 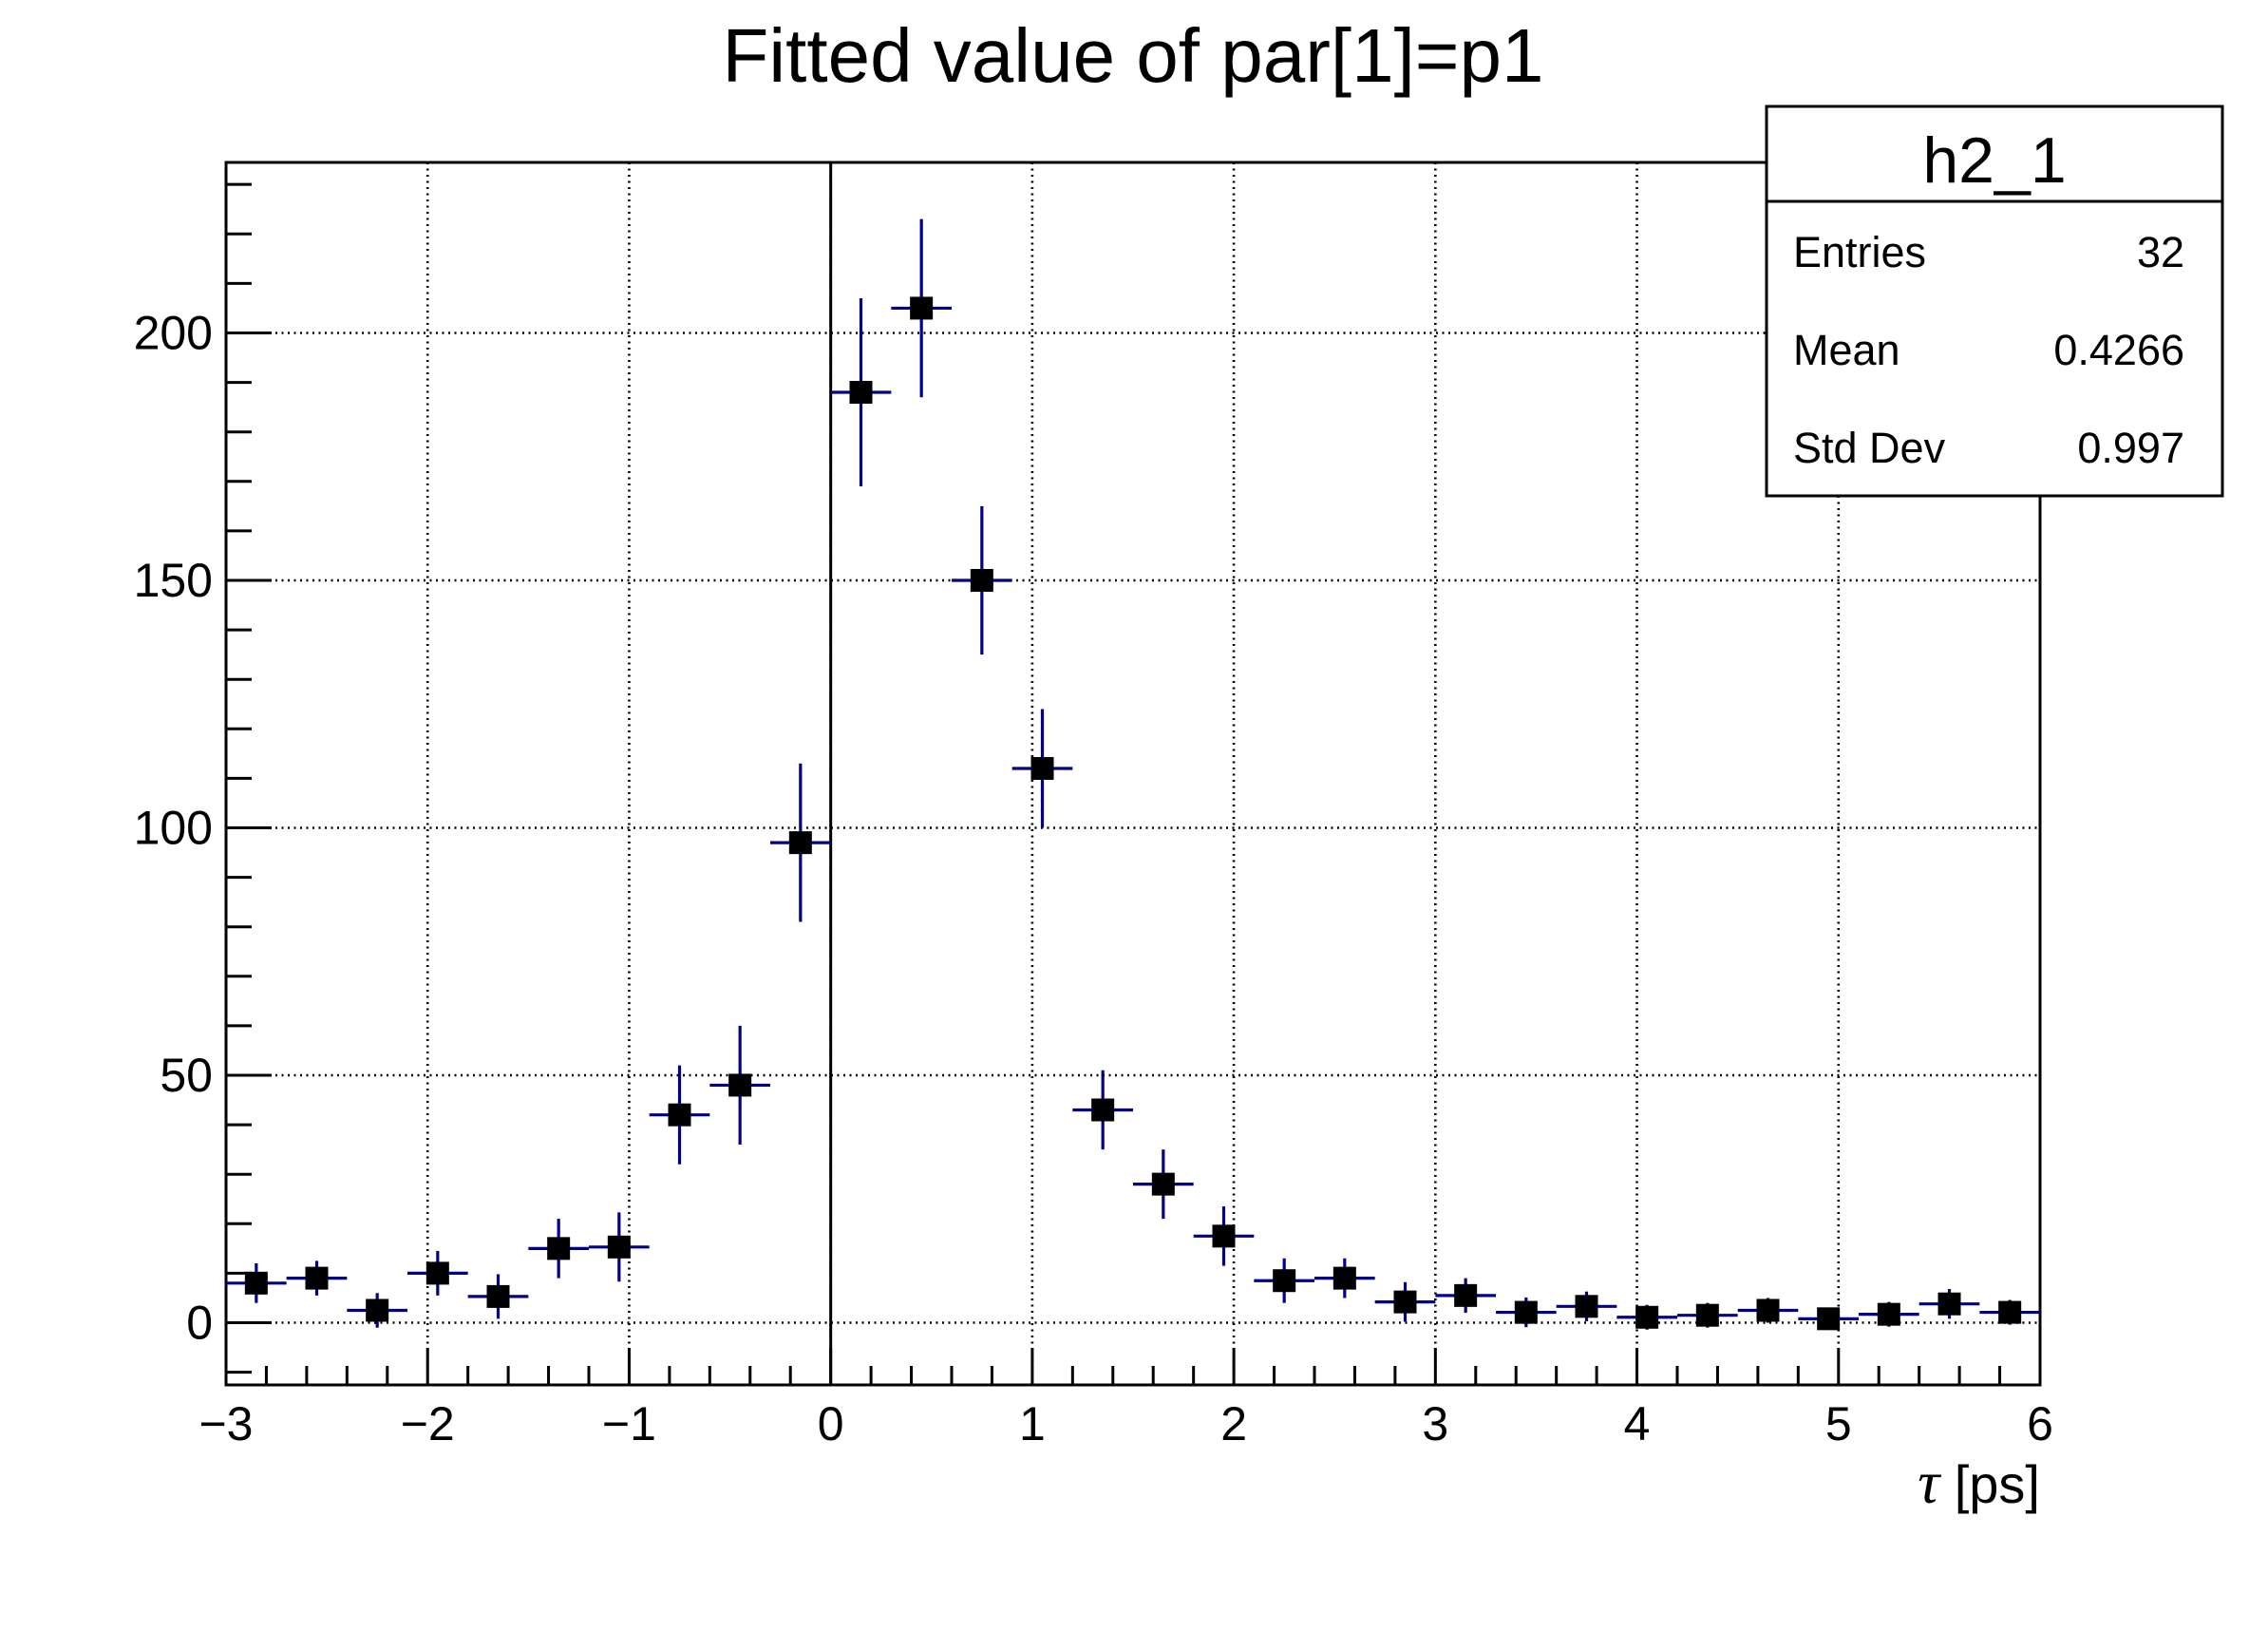 What do you see at coordinates (1847, 350) in the screenshot?
I see `stats-mean-label: Mean` at bounding box center [1847, 350].